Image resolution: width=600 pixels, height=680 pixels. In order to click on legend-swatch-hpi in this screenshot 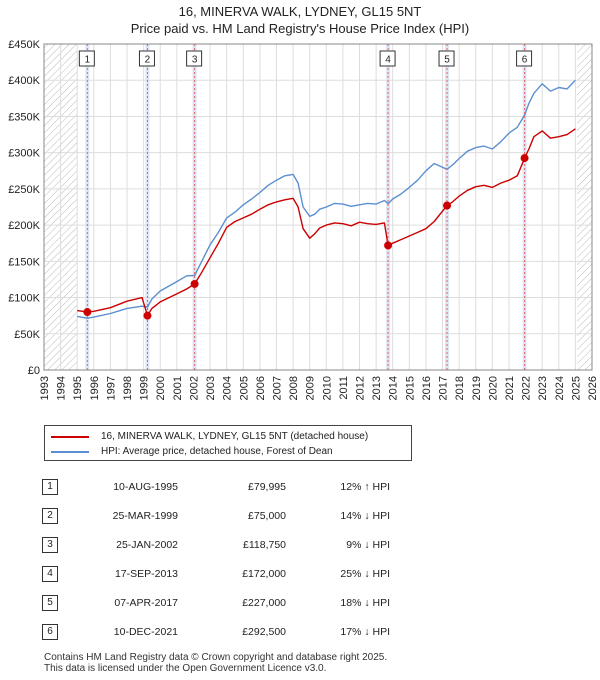, I will do `click(70, 451)`.